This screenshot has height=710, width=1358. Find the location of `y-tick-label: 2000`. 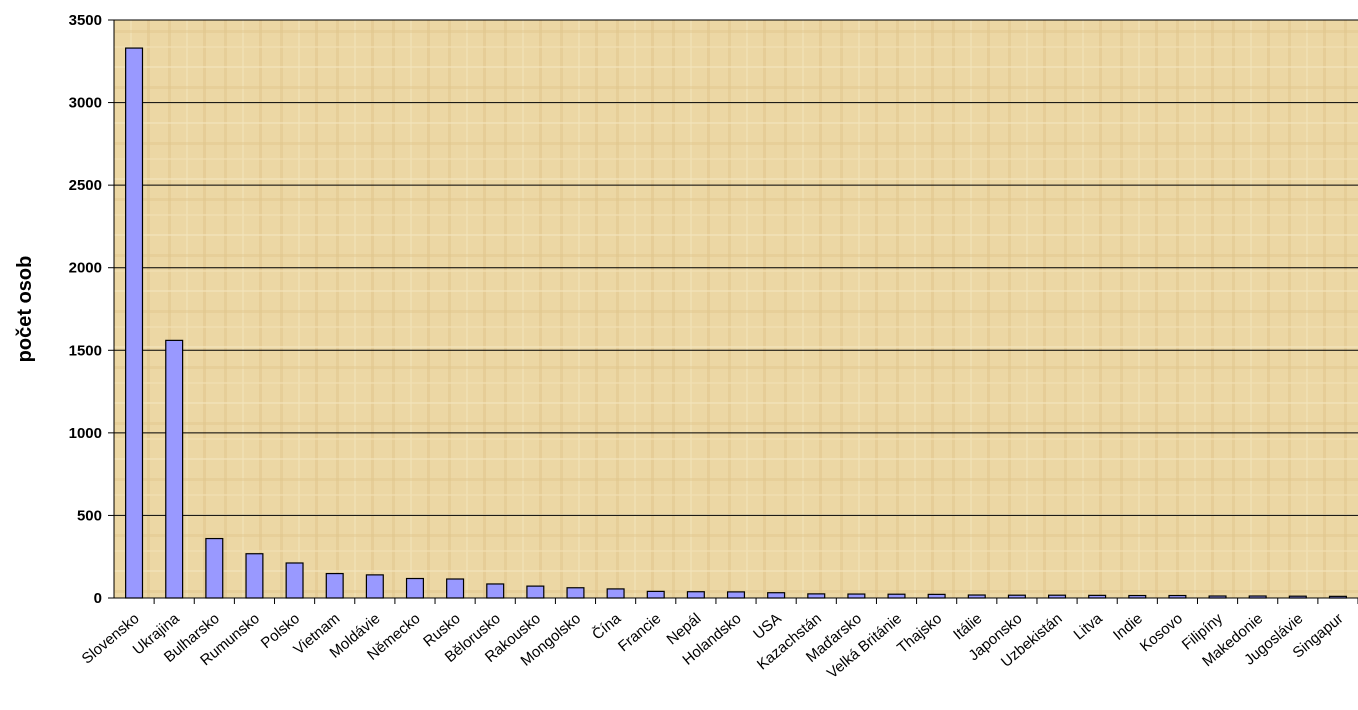

y-tick-label: 2000 is located at coordinates (85, 268).